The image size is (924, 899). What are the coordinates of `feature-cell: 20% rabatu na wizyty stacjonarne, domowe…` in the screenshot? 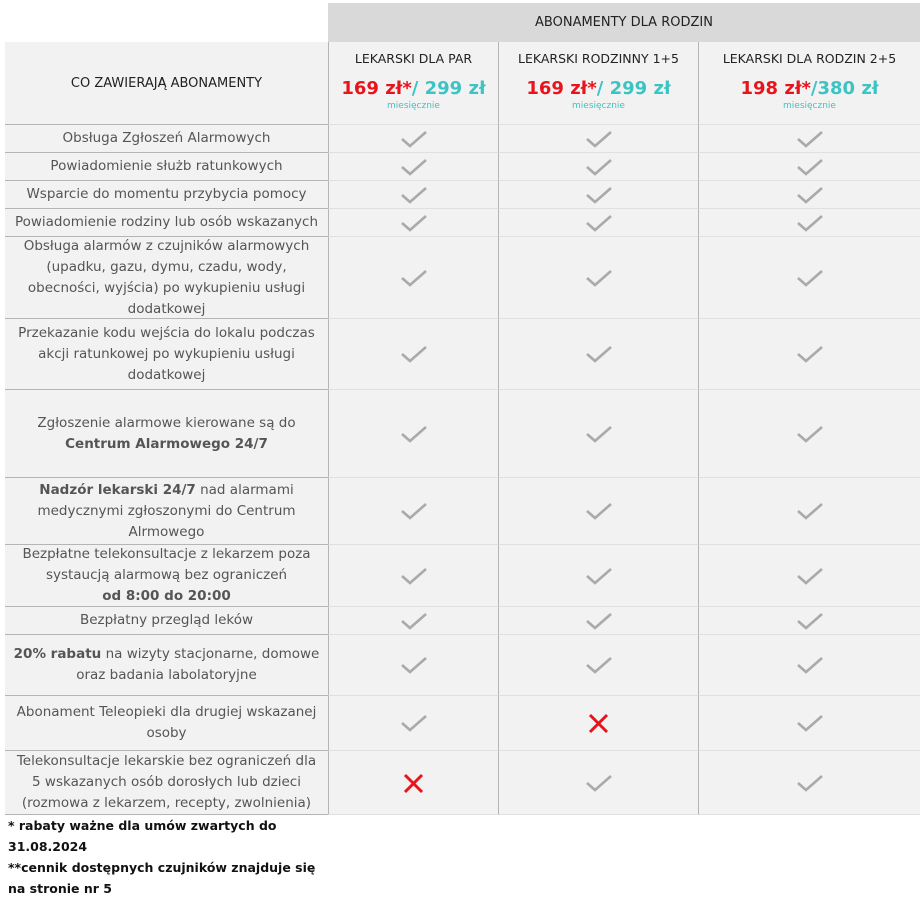 It's located at (166, 665).